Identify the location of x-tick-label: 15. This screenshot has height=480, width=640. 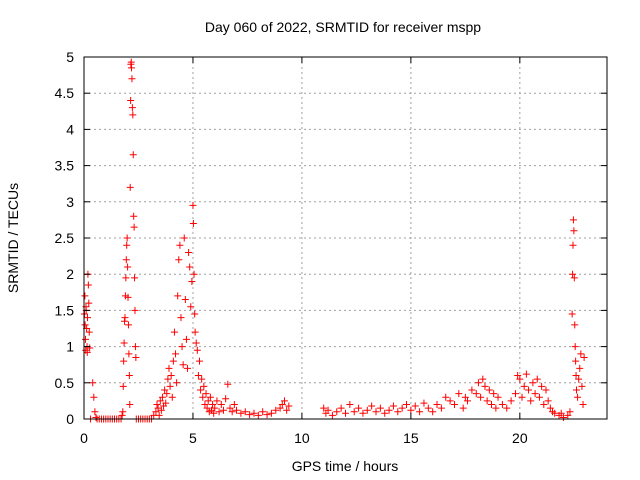
(411, 438).